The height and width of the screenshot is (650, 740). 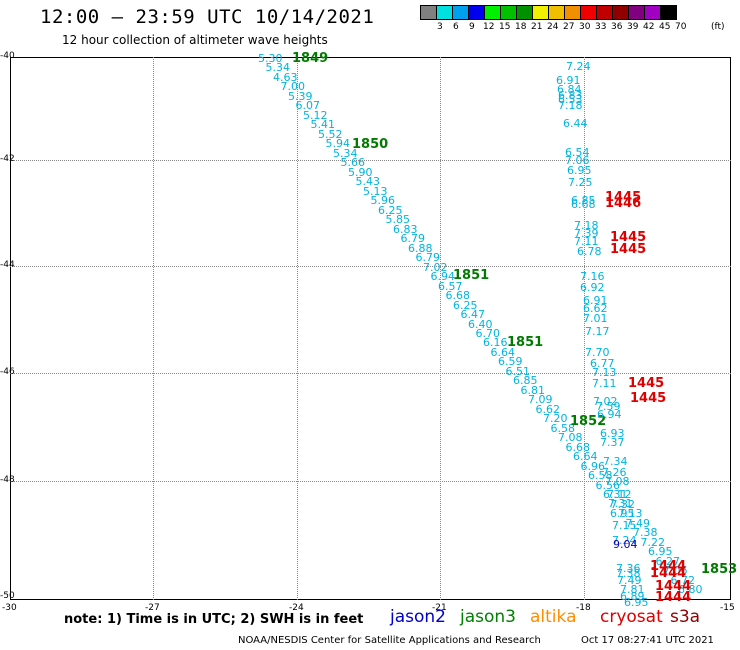 I want to click on wave-height-value: 7.06, so click(x=675, y=571).